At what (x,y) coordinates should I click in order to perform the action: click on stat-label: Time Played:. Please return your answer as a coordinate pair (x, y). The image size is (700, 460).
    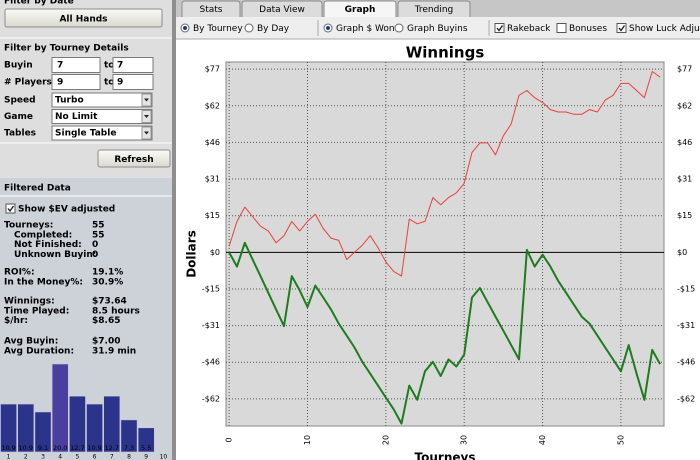
    Looking at the image, I should click on (36, 311).